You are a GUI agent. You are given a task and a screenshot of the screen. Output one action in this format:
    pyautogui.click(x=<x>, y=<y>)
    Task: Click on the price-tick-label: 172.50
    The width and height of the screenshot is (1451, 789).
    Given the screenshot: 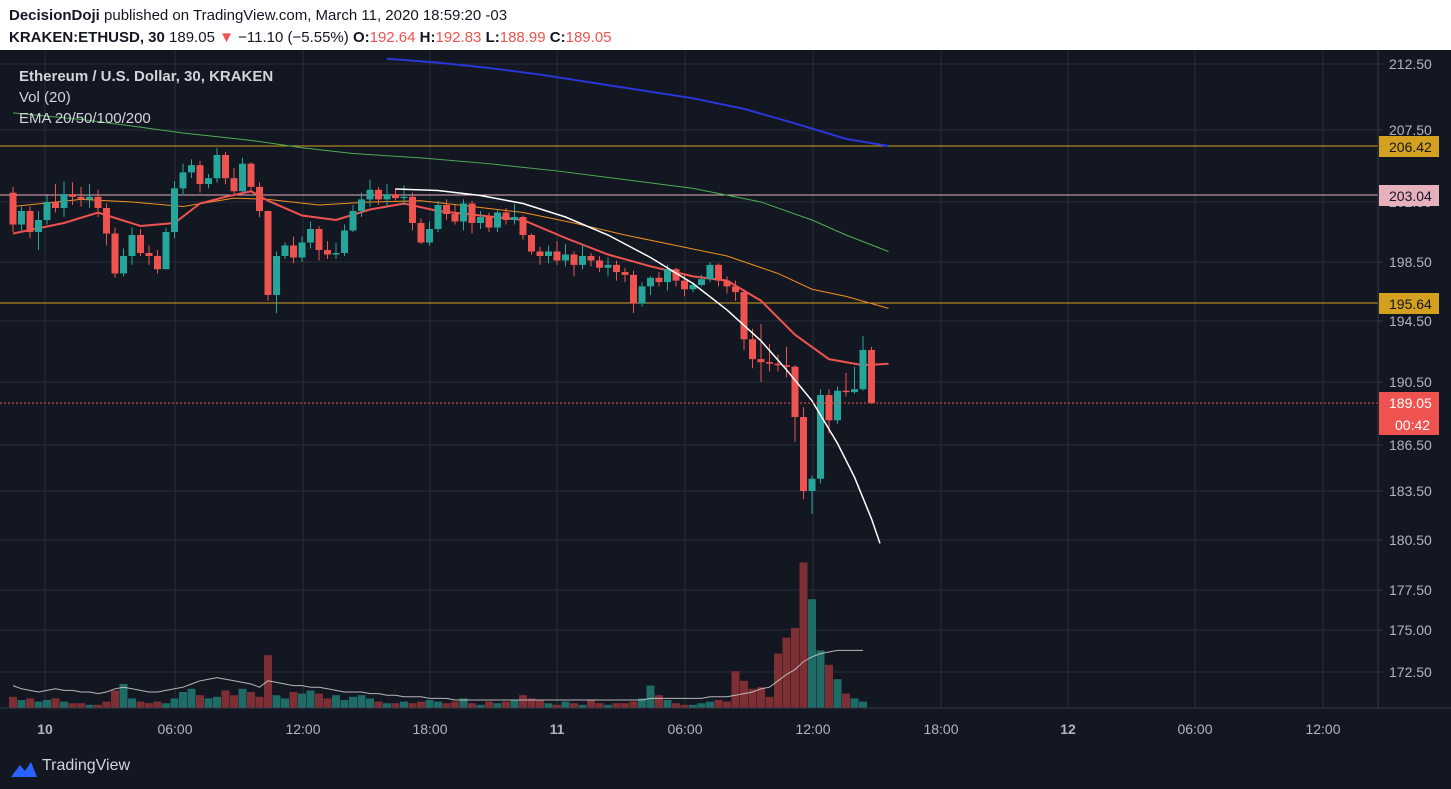 What is the action you would take?
    pyautogui.click(x=1410, y=672)
    